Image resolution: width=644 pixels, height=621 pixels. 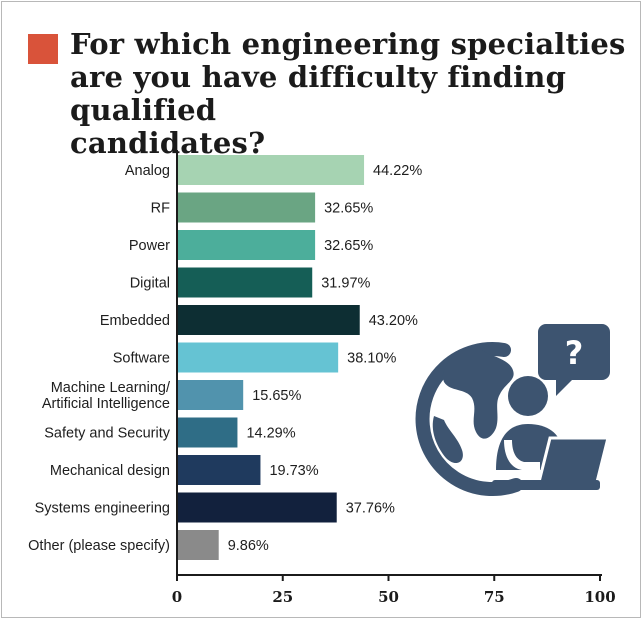 I want to click on category-label: Artificial Intelligence, so click(x=106, y=404).